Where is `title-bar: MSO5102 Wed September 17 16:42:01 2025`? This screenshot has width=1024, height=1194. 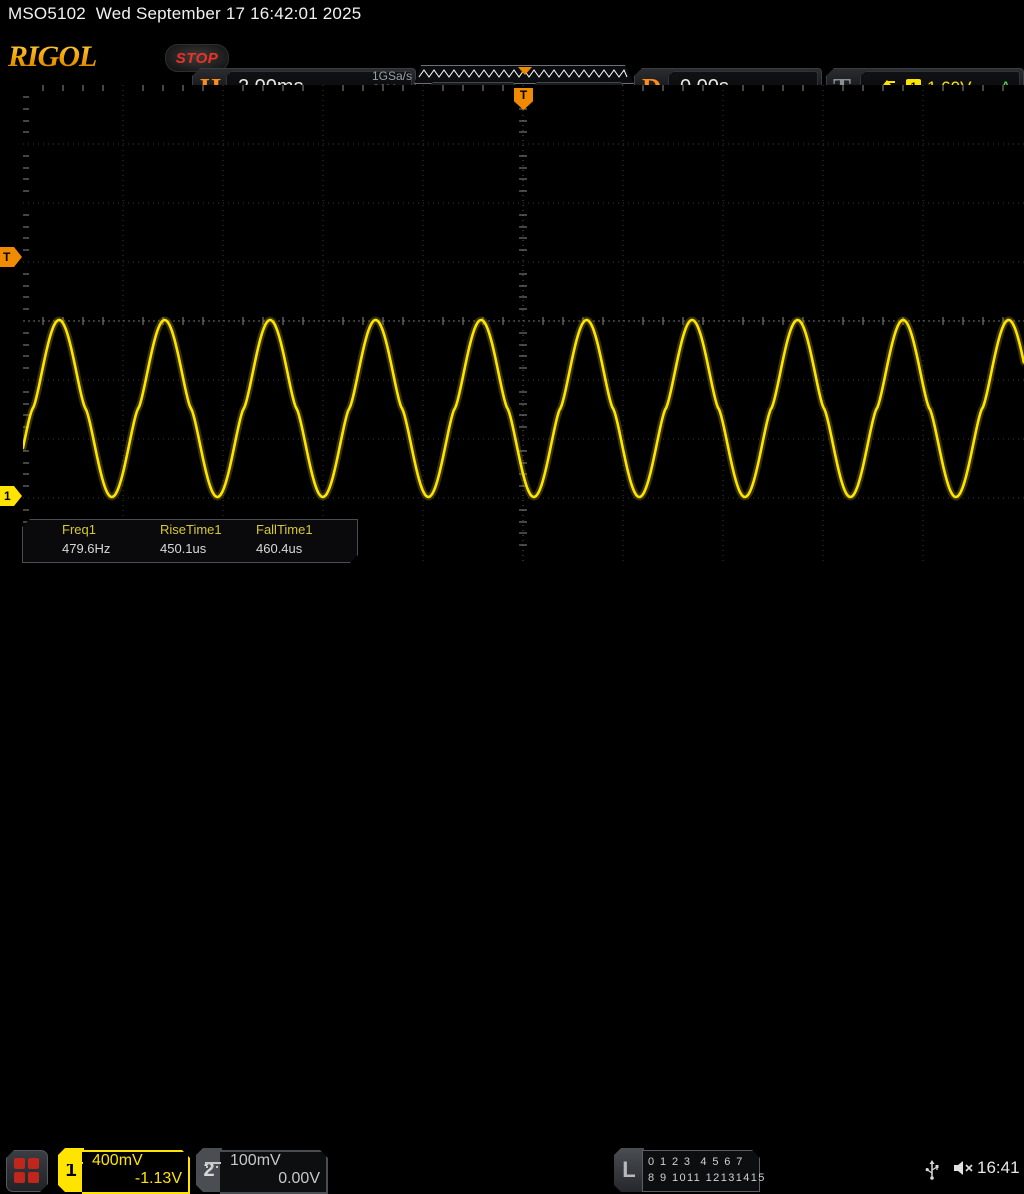 title-bar: MSO5102 Wed September 17 16:42:01 2025 is located at coordinates (512, 15).